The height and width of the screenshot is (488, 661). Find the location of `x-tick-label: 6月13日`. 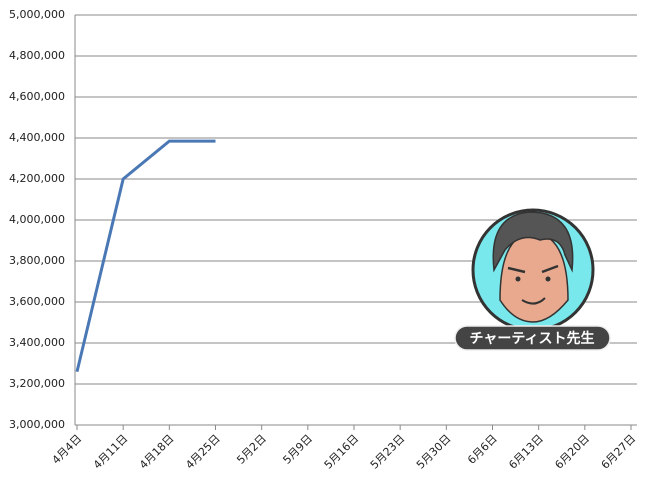

x-tick-label: 6月13日 is located at coordinates (526, 452).